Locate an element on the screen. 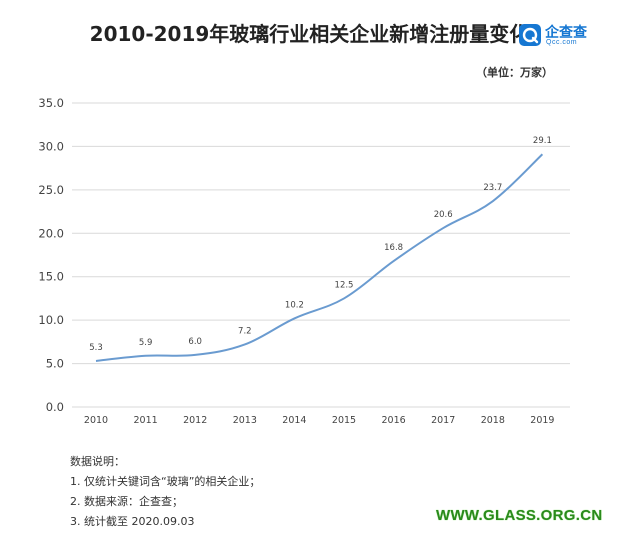 The height and width of the screenshot is (536, 619). x-tick-label: 2016 is located at coordinates (394, 420).